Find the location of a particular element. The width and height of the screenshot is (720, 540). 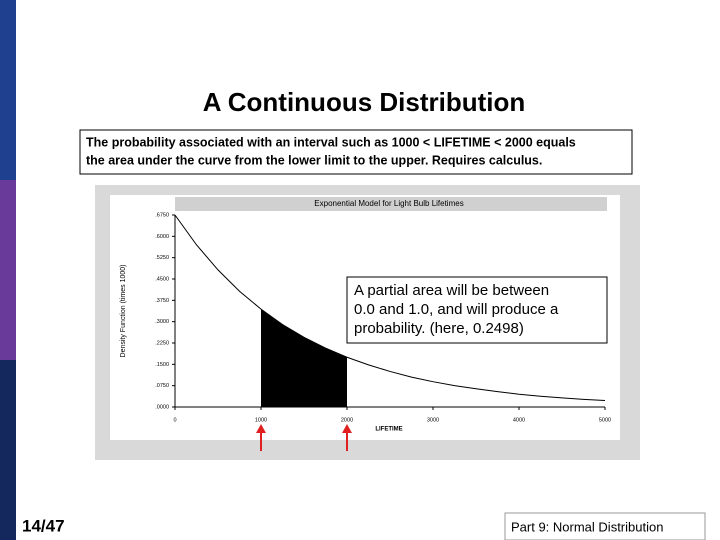

y-tick-label: .1500 is located at coordinates (162, 365).